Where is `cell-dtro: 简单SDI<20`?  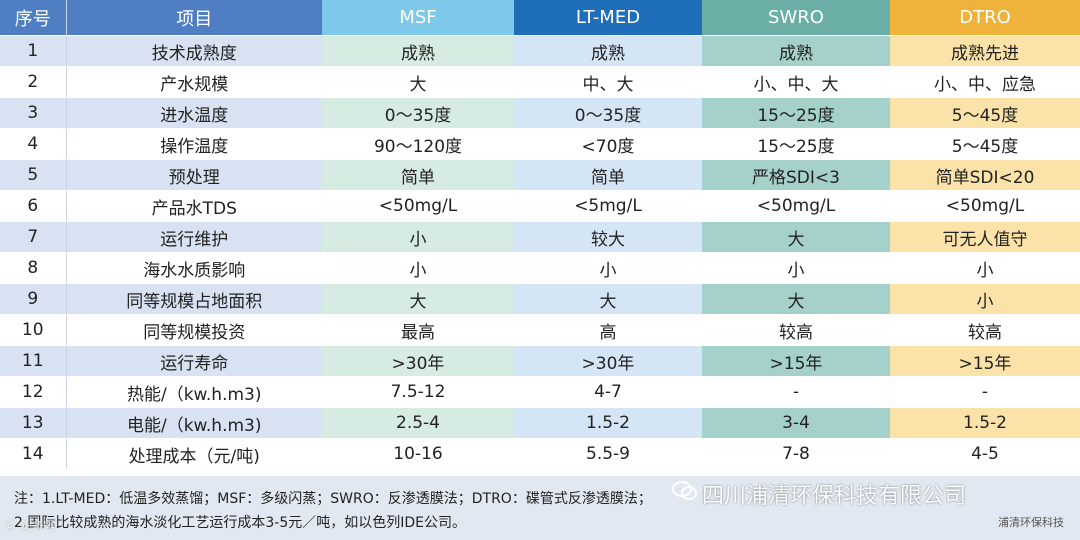 cell-dtro: 简单SDI<20 is located at coordinates (985, 175).